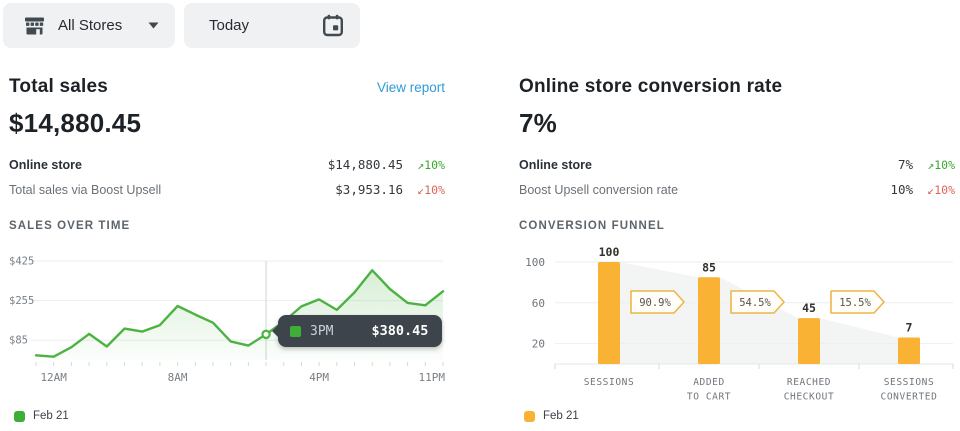  I want to click on tooltip-value: $380.45, so click(400, 331).